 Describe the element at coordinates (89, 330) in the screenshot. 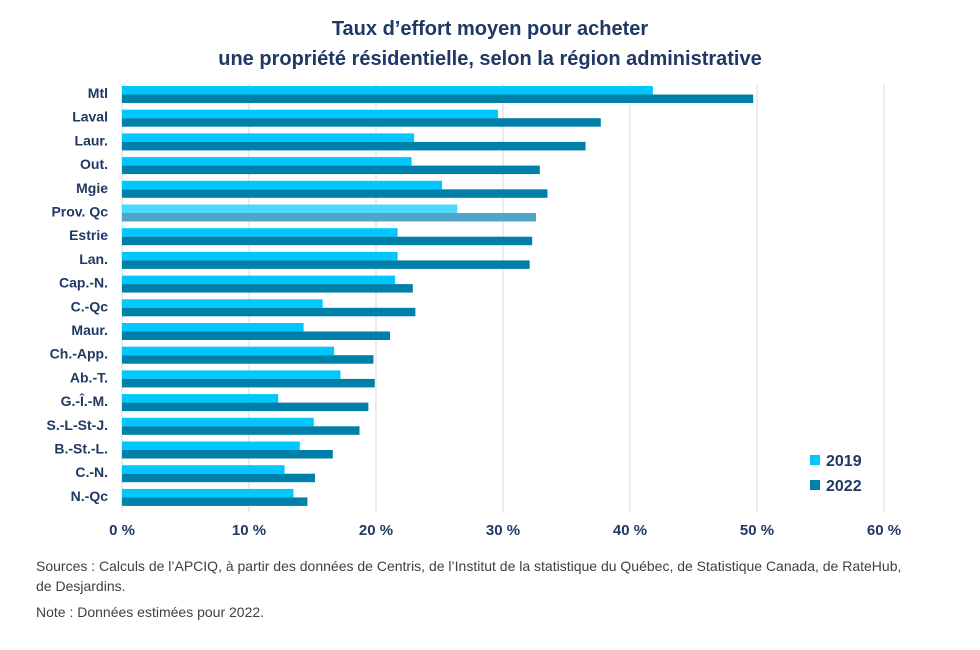

I see `category-label: Maur.` at that location.